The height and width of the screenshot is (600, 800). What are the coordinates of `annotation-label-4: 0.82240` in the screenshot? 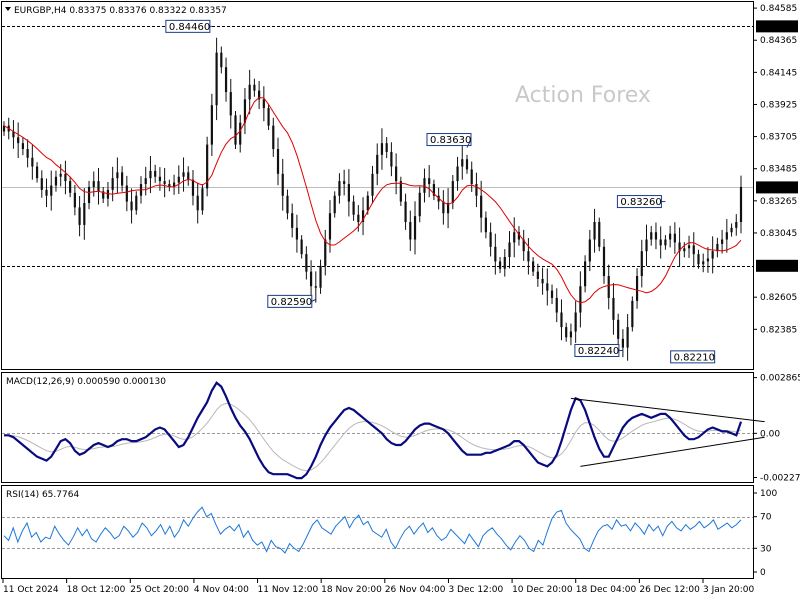 It's located at (598, 351).